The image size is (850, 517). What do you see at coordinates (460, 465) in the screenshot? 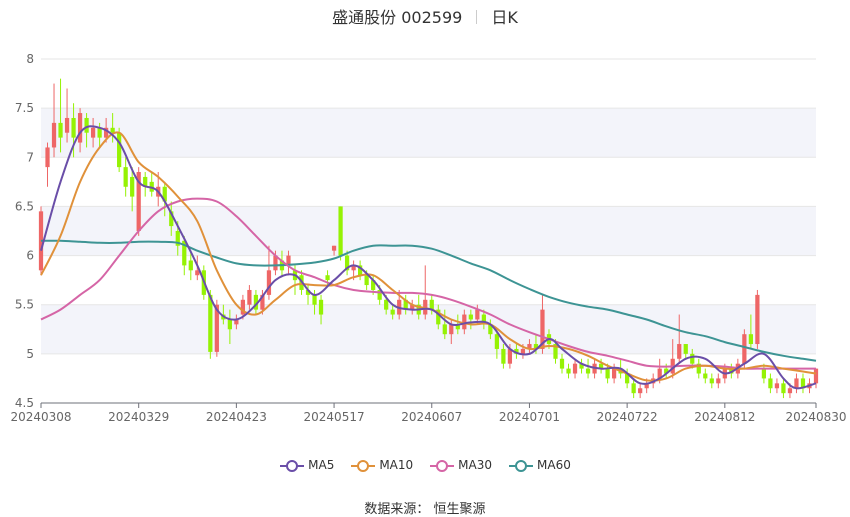
I see `legend-item-ma30: MA30` at bounding box center [460, 465].